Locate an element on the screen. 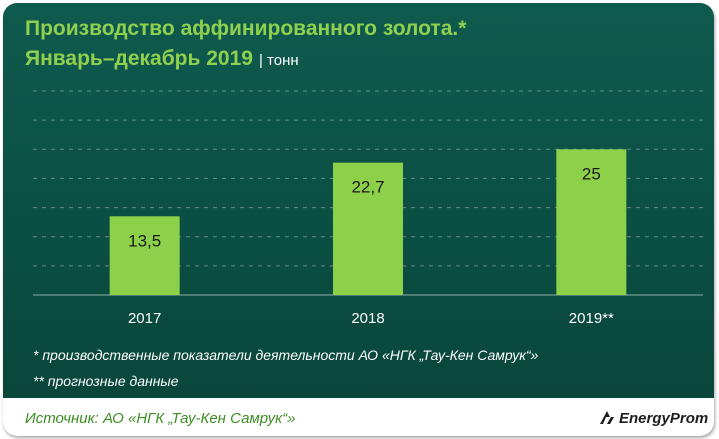 Image resolution: width=719 pixels, height=439 pixels. x-tick-label: 2018 is located at coordinates (367, 318).